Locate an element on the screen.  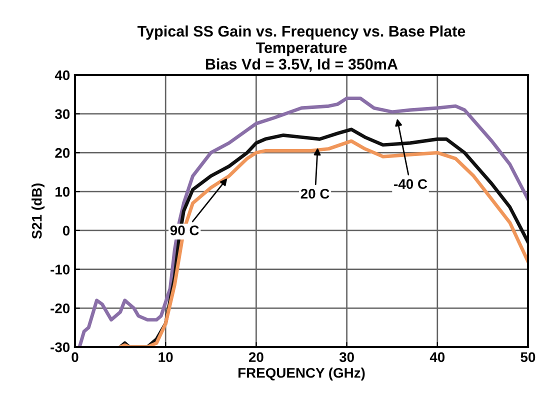
annotation: 20 C is located at coordinates (315, 193).